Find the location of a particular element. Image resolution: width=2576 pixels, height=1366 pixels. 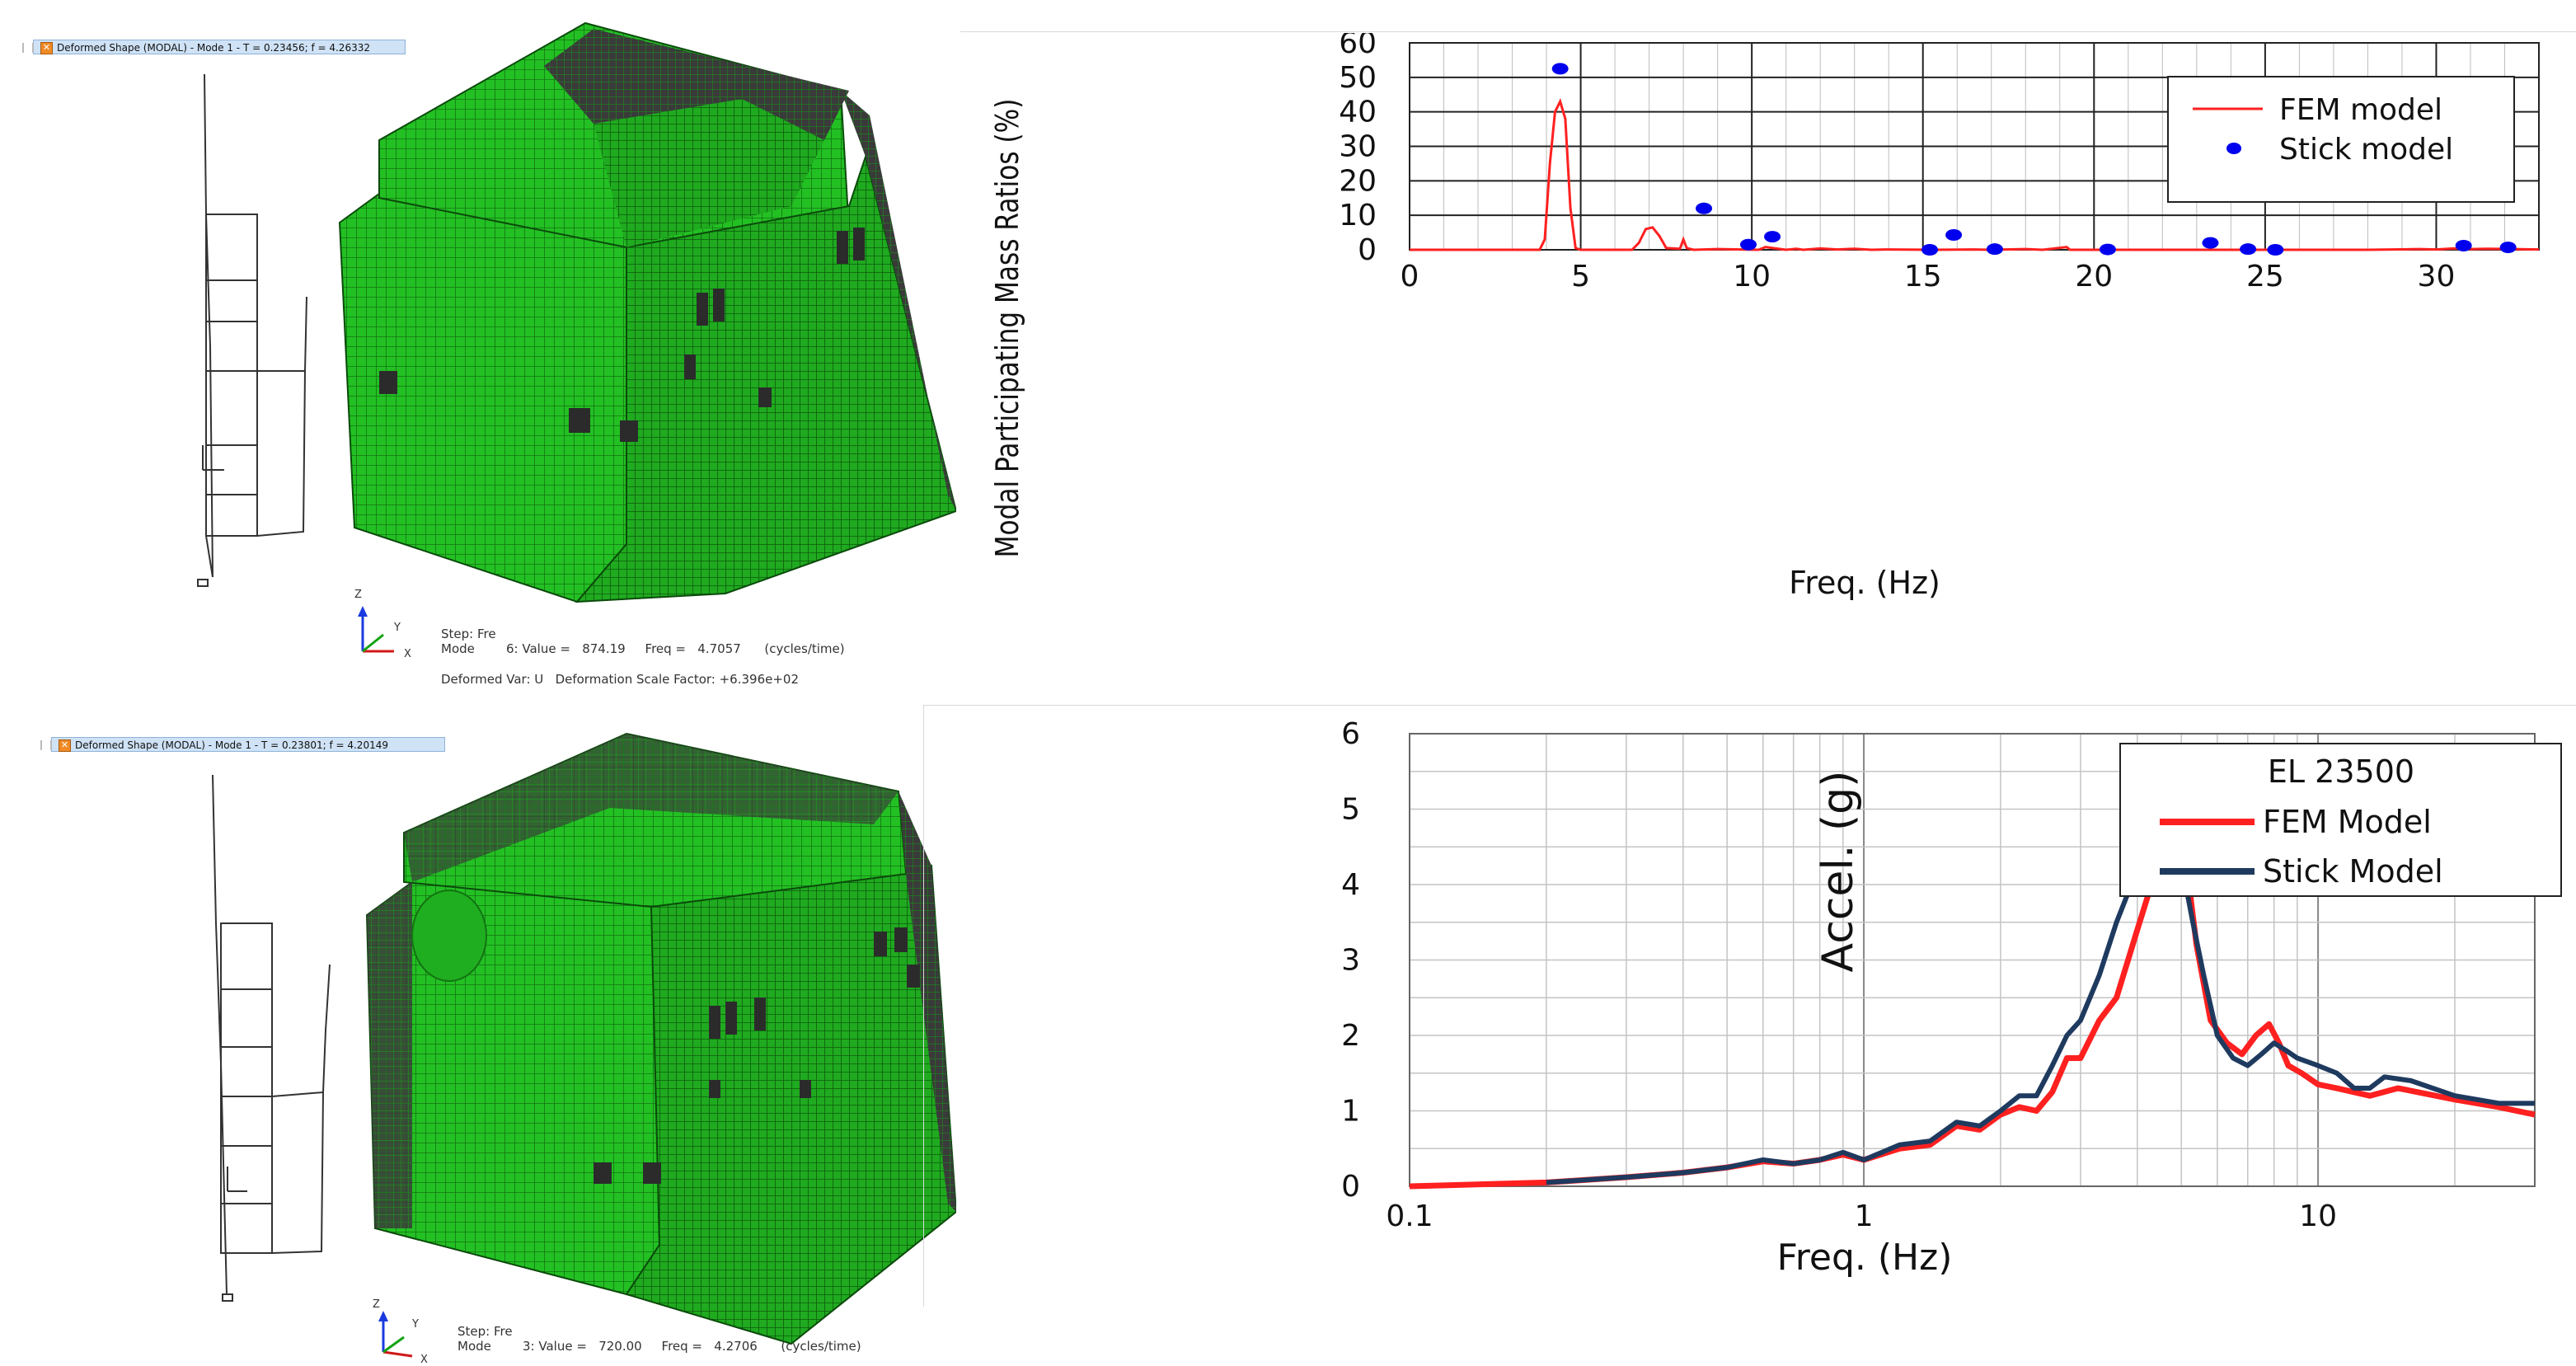

x-tick-label: 15 is located at coordinates (1923, 276).